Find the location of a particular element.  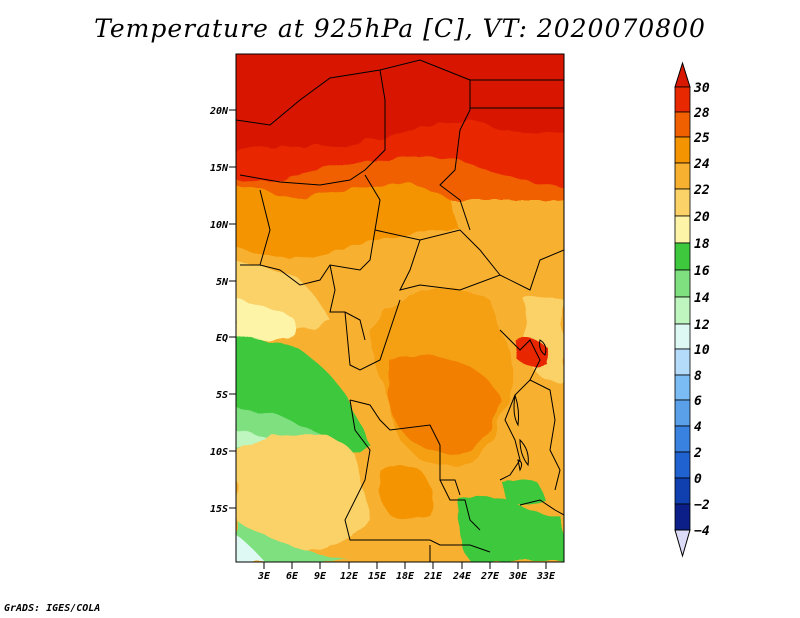

grads-credit: GrADS: IGES/COLA is located at coordinates (52, 608).